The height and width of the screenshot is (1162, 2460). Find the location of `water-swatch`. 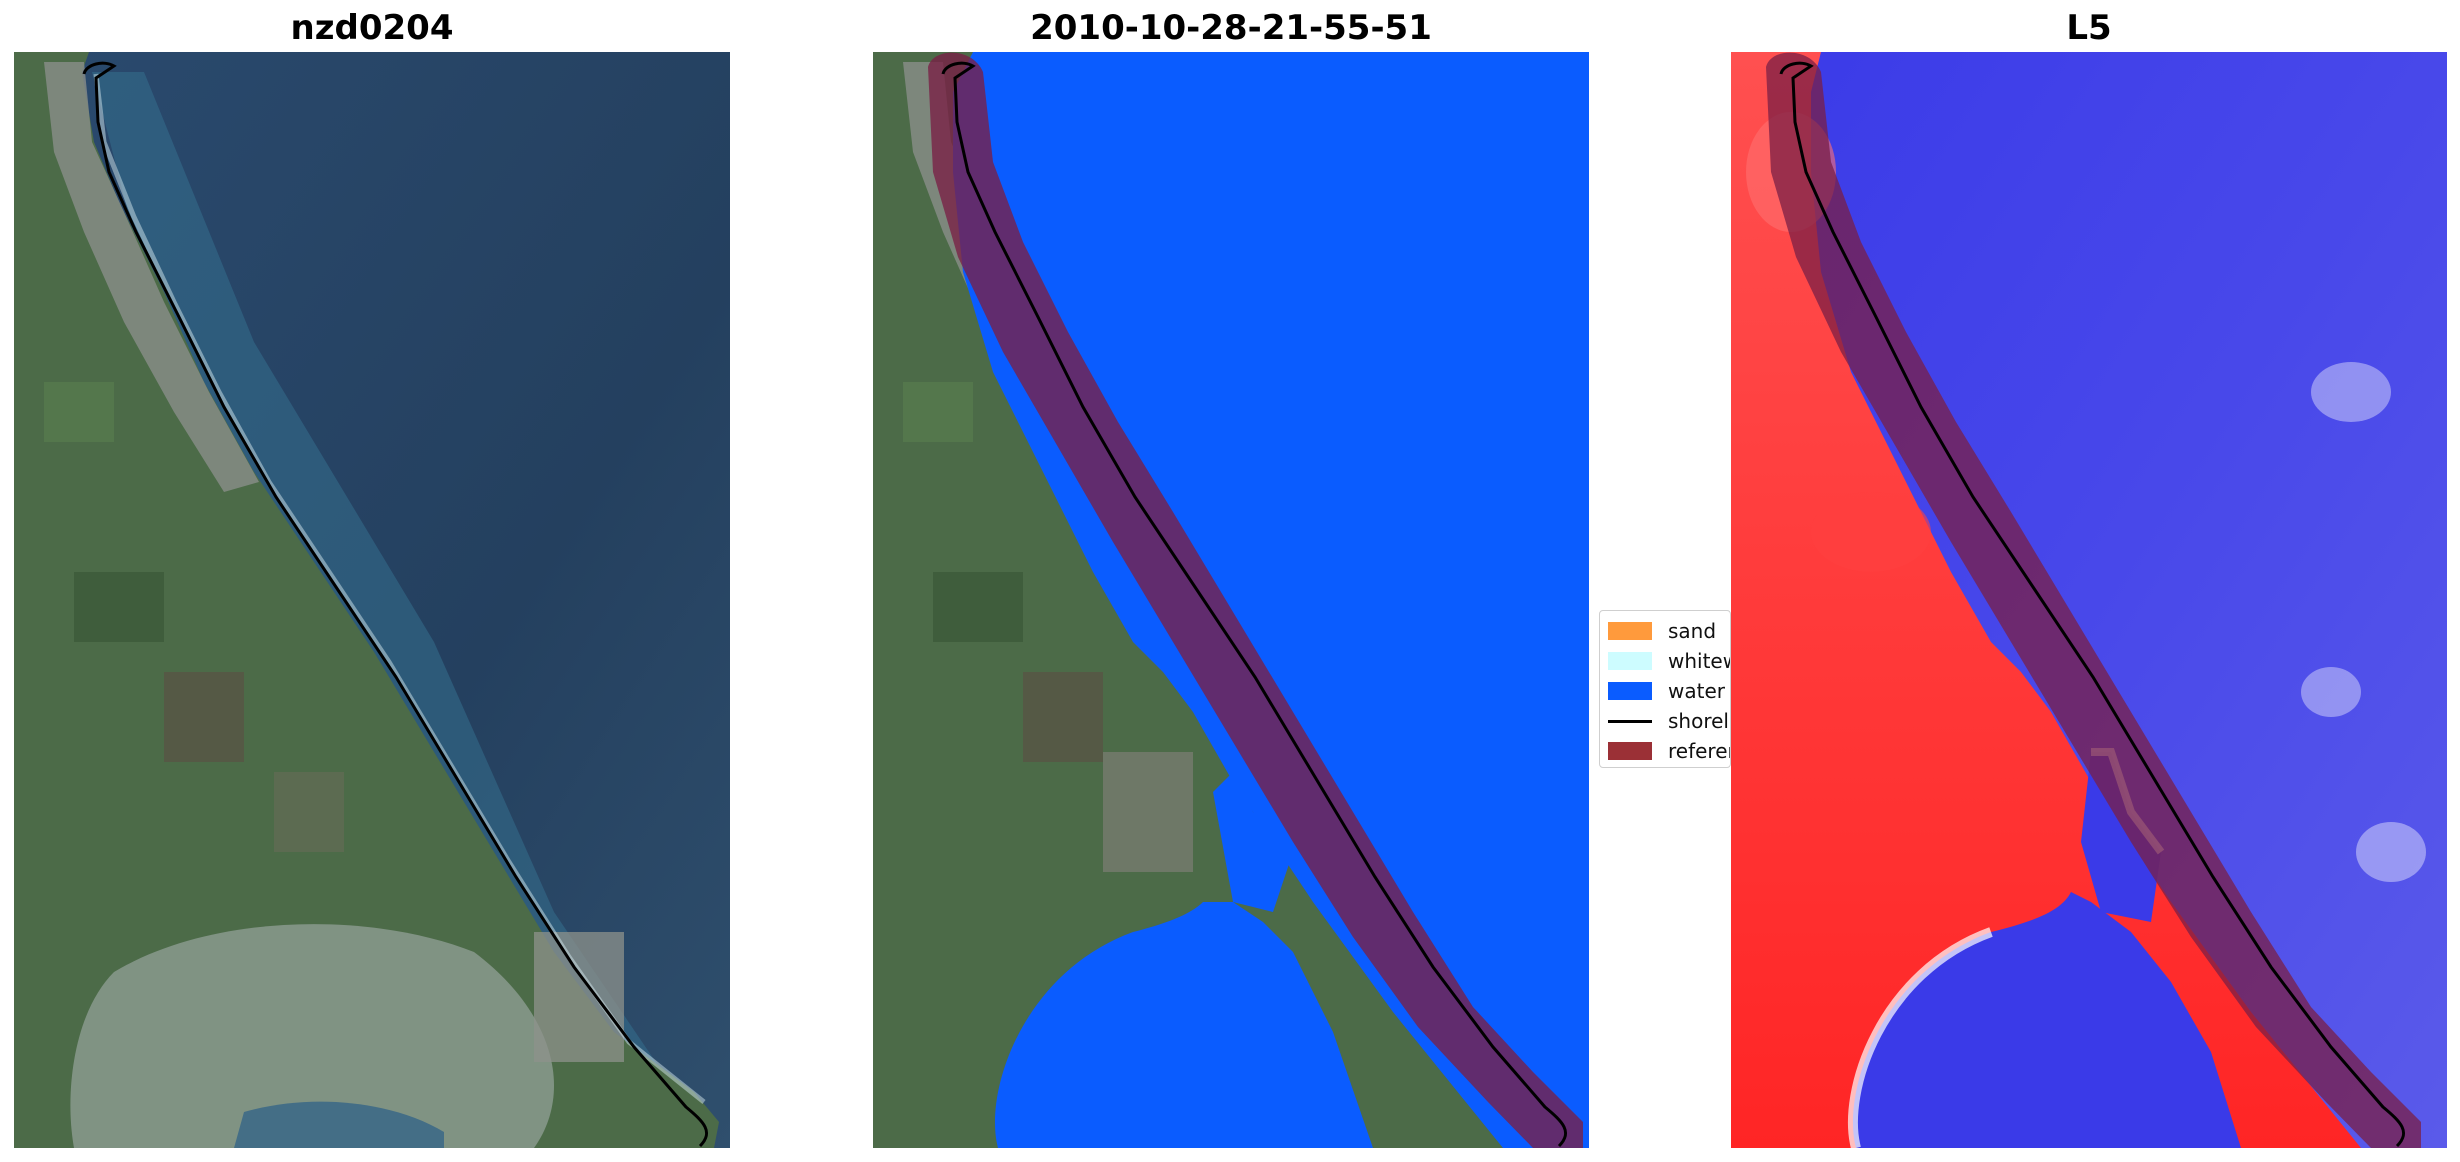

water-swatch is located at coordinates (1630, 691).